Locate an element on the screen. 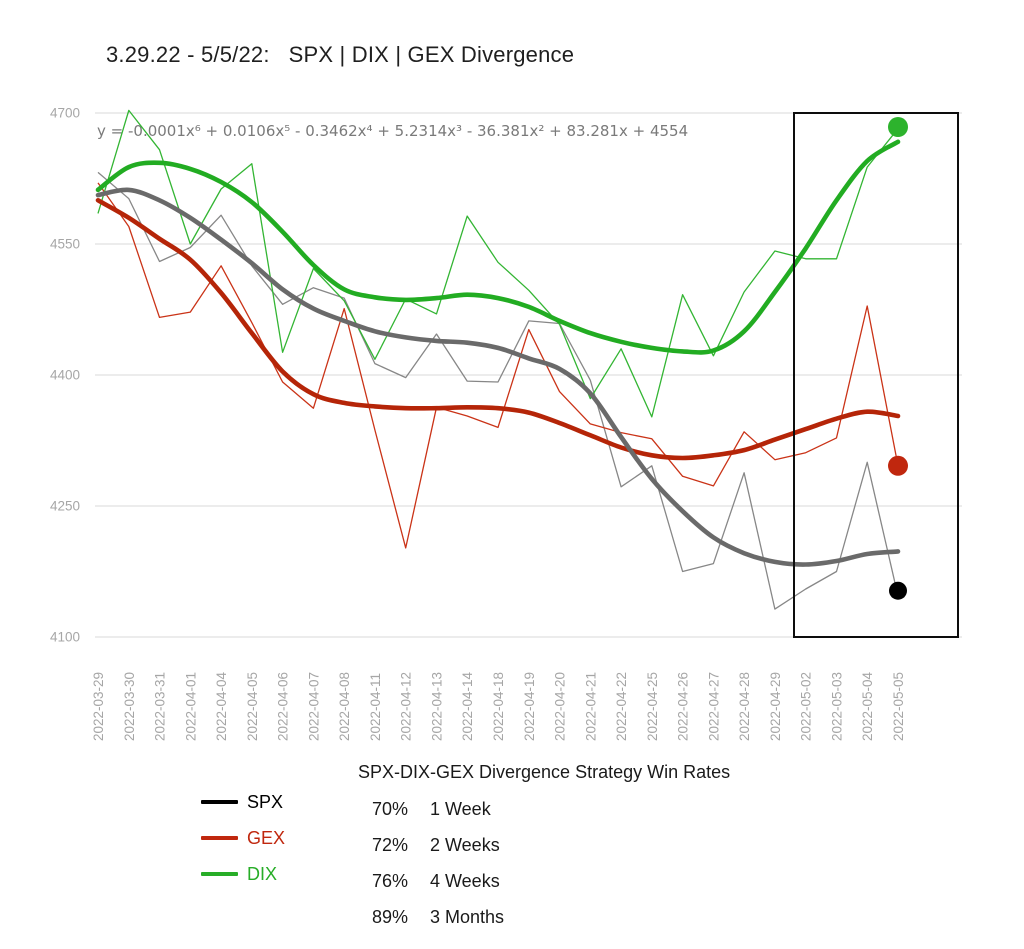 Image resolution: width=1024 pixels, height=949 pixels. x-axis-tick-label: 2022-04-21 is located at coordinates (590, 706).